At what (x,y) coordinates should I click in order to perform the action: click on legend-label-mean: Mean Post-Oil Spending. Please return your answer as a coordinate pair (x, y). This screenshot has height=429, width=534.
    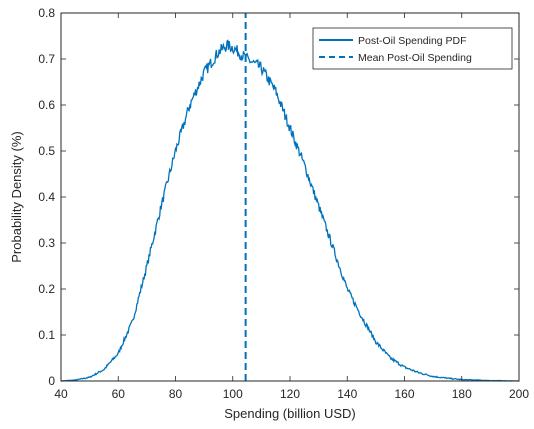
    Looking at the image, I should click on (415, 58).